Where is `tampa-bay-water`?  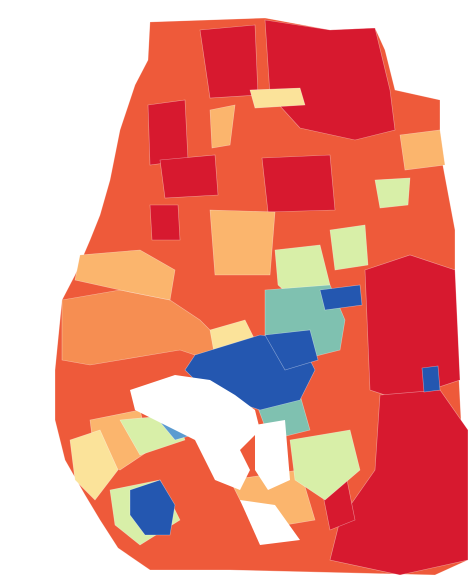
tampa-bay-water is located at coordinates (195, 432).